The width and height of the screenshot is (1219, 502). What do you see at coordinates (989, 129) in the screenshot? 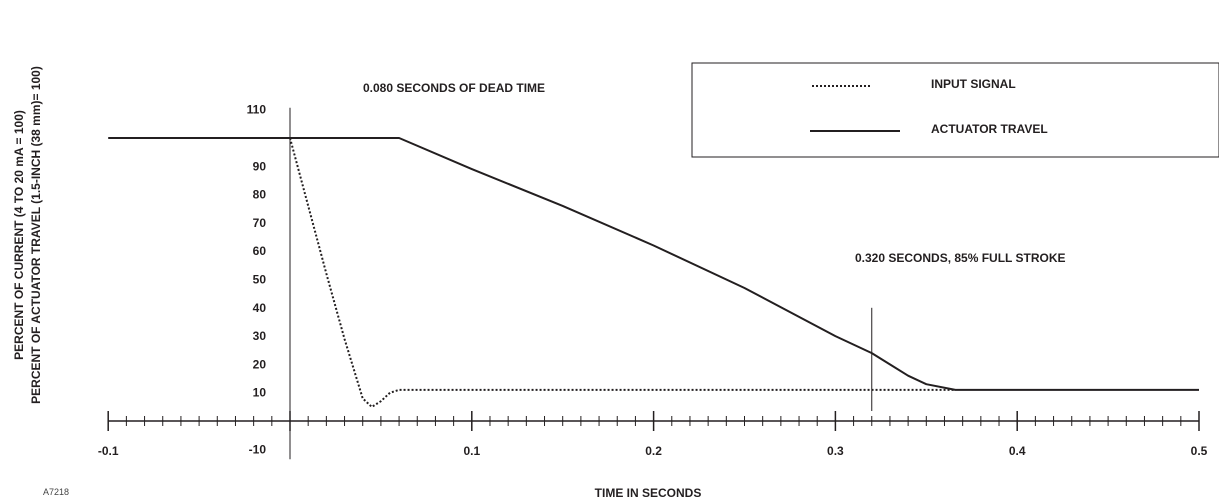
I see `legend-label-actuator-travel: ACTUATOR TRAVEL` at bounding box center [989, 129].